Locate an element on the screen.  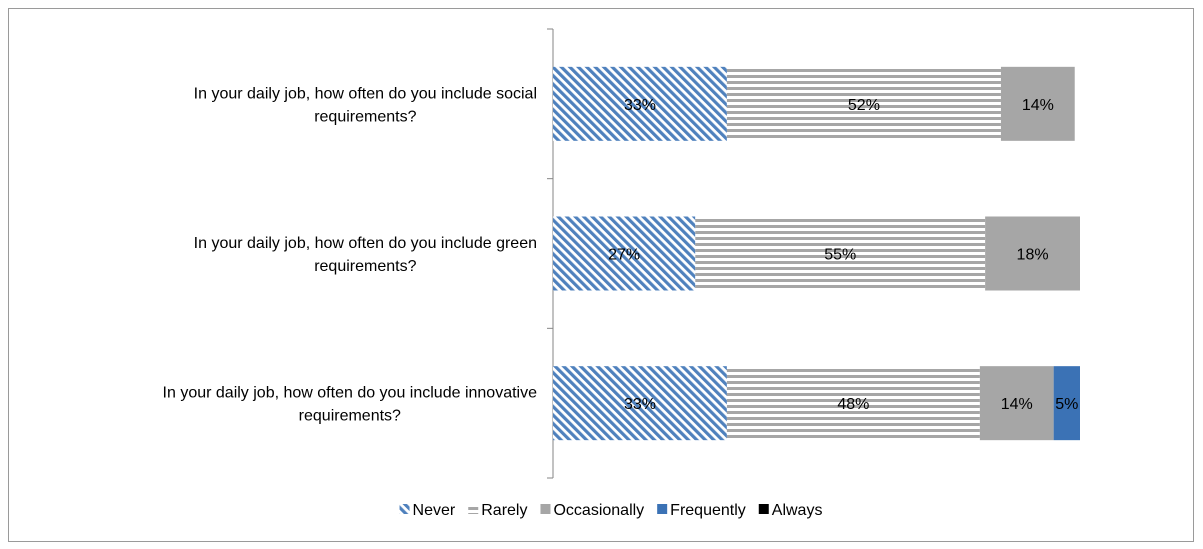
legend-label: Frequently is located at coordinates (708, 510).